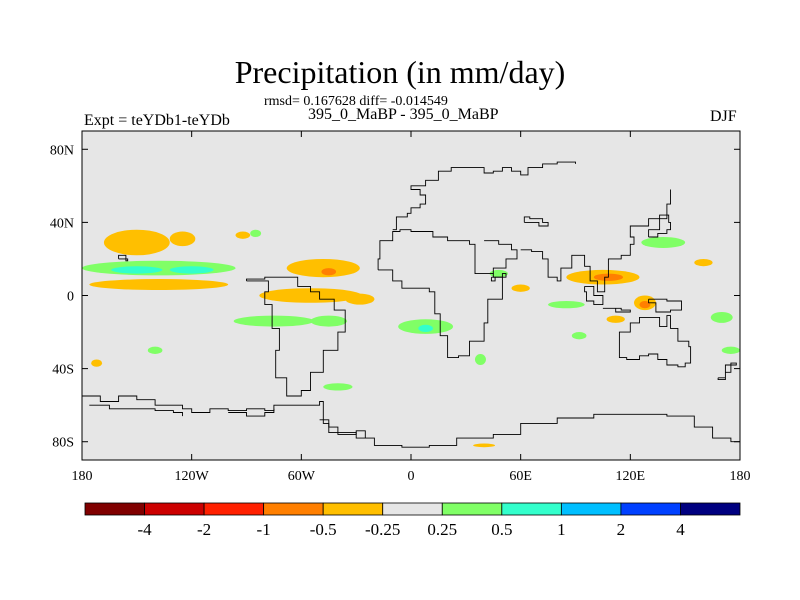 The width and height of the screenshot is (800, 600). Describe the element at coordinates (157, 120) in the screenshot. I see `experiment-label: Expt = teYDb1-teYDb` at that location.